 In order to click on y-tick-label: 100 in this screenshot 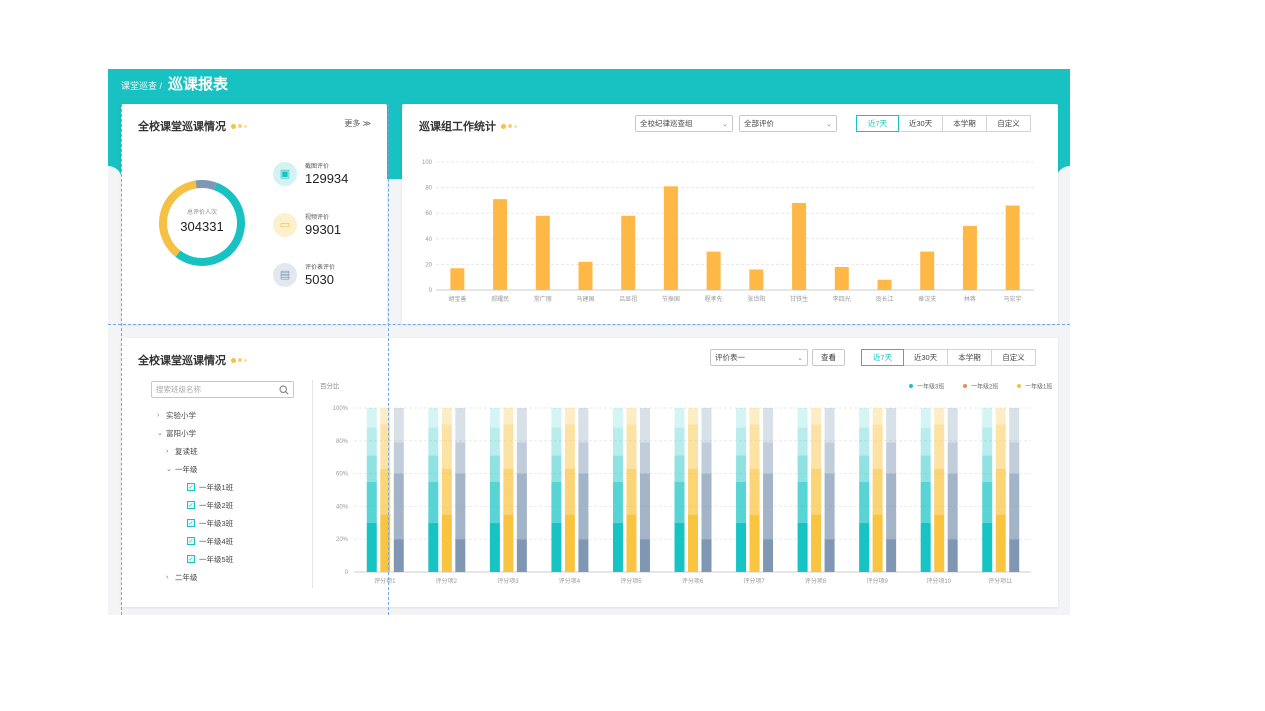, I will do `click(427, 163)`.